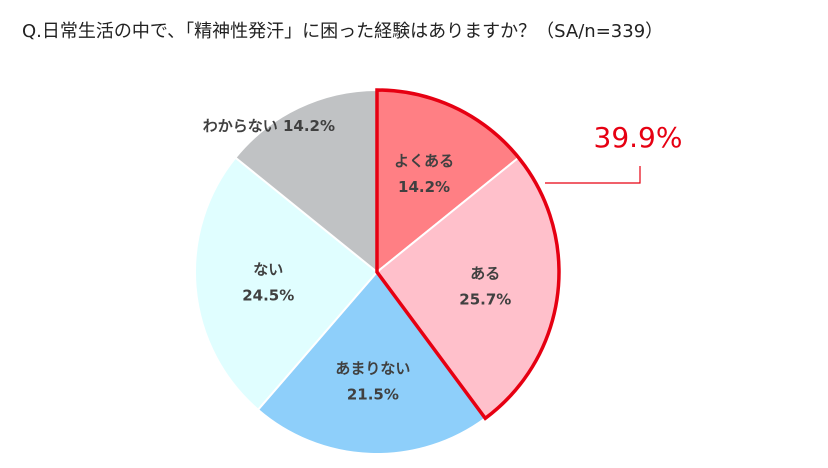 The height and width of the screenshot is (468, 828). I want to click on category-label: ない, so click(268, 269).